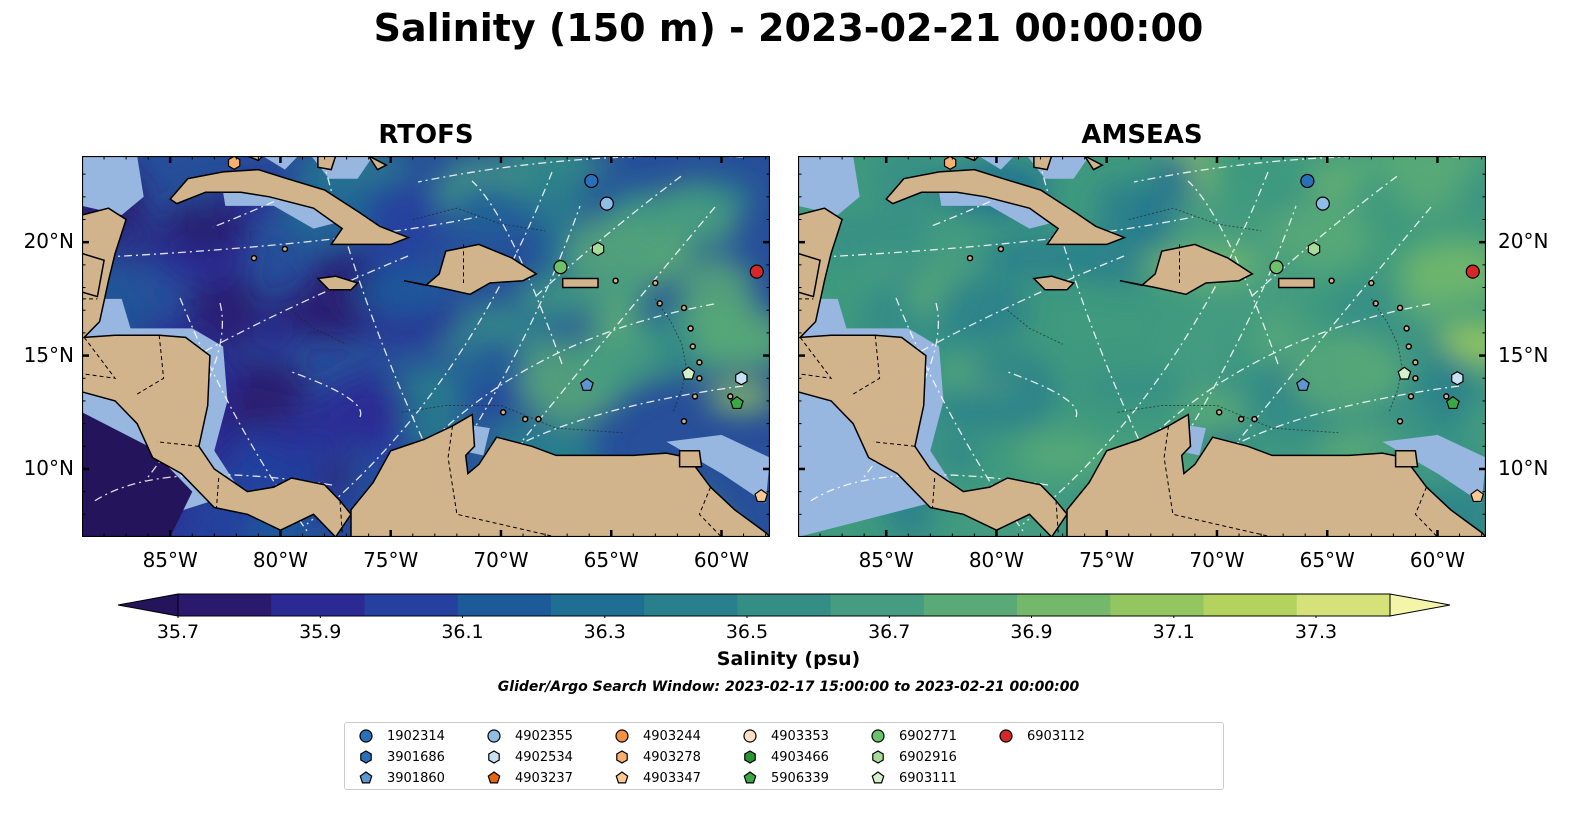 The image size is (1577, 827). I want to click on colorbar-under-arrow, so click(148, 605).